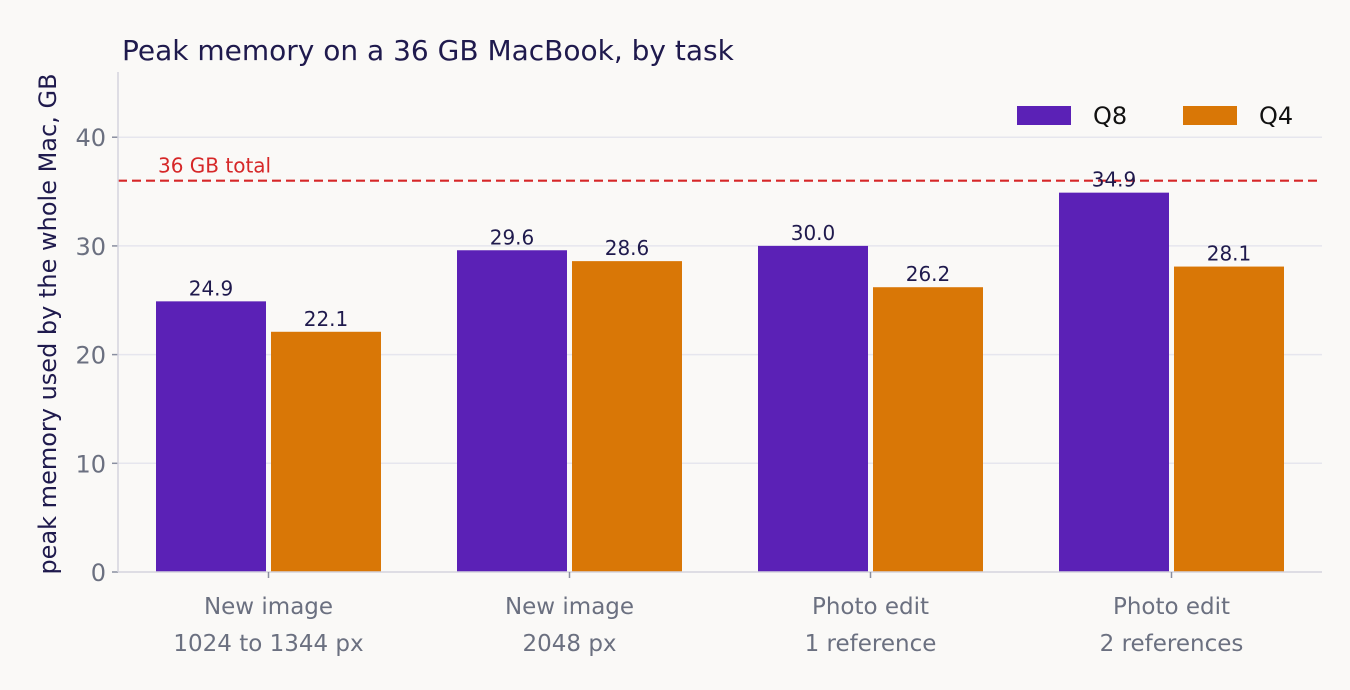 The width and height of the screenshot is (1350, 690). Describe the element at coordinates (569, 644) in the screenshot. I see `x-tick-label: 2048 px` at that location.